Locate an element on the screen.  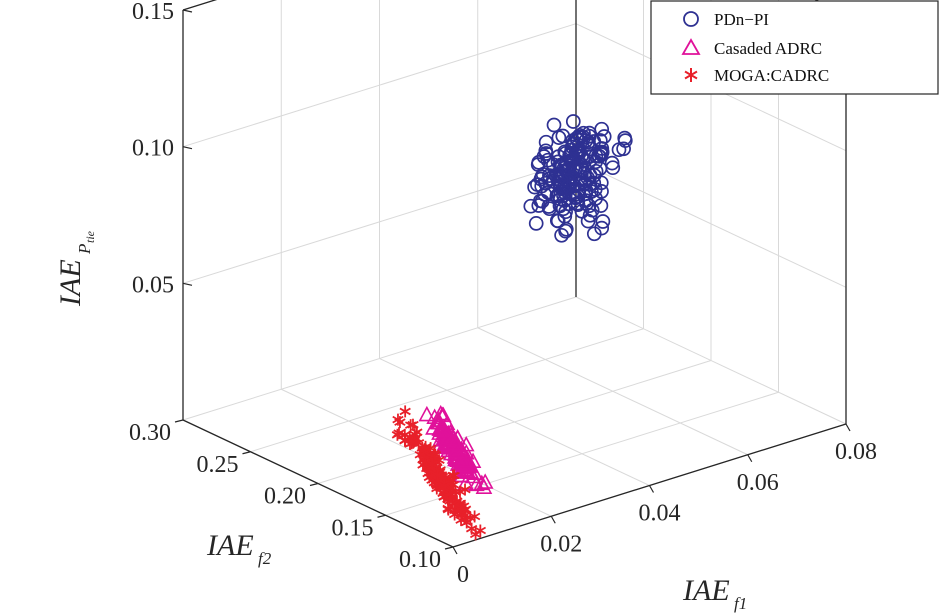
legend-entry-pdn-pi: PDn−PI is located at coordinates (741, 19).